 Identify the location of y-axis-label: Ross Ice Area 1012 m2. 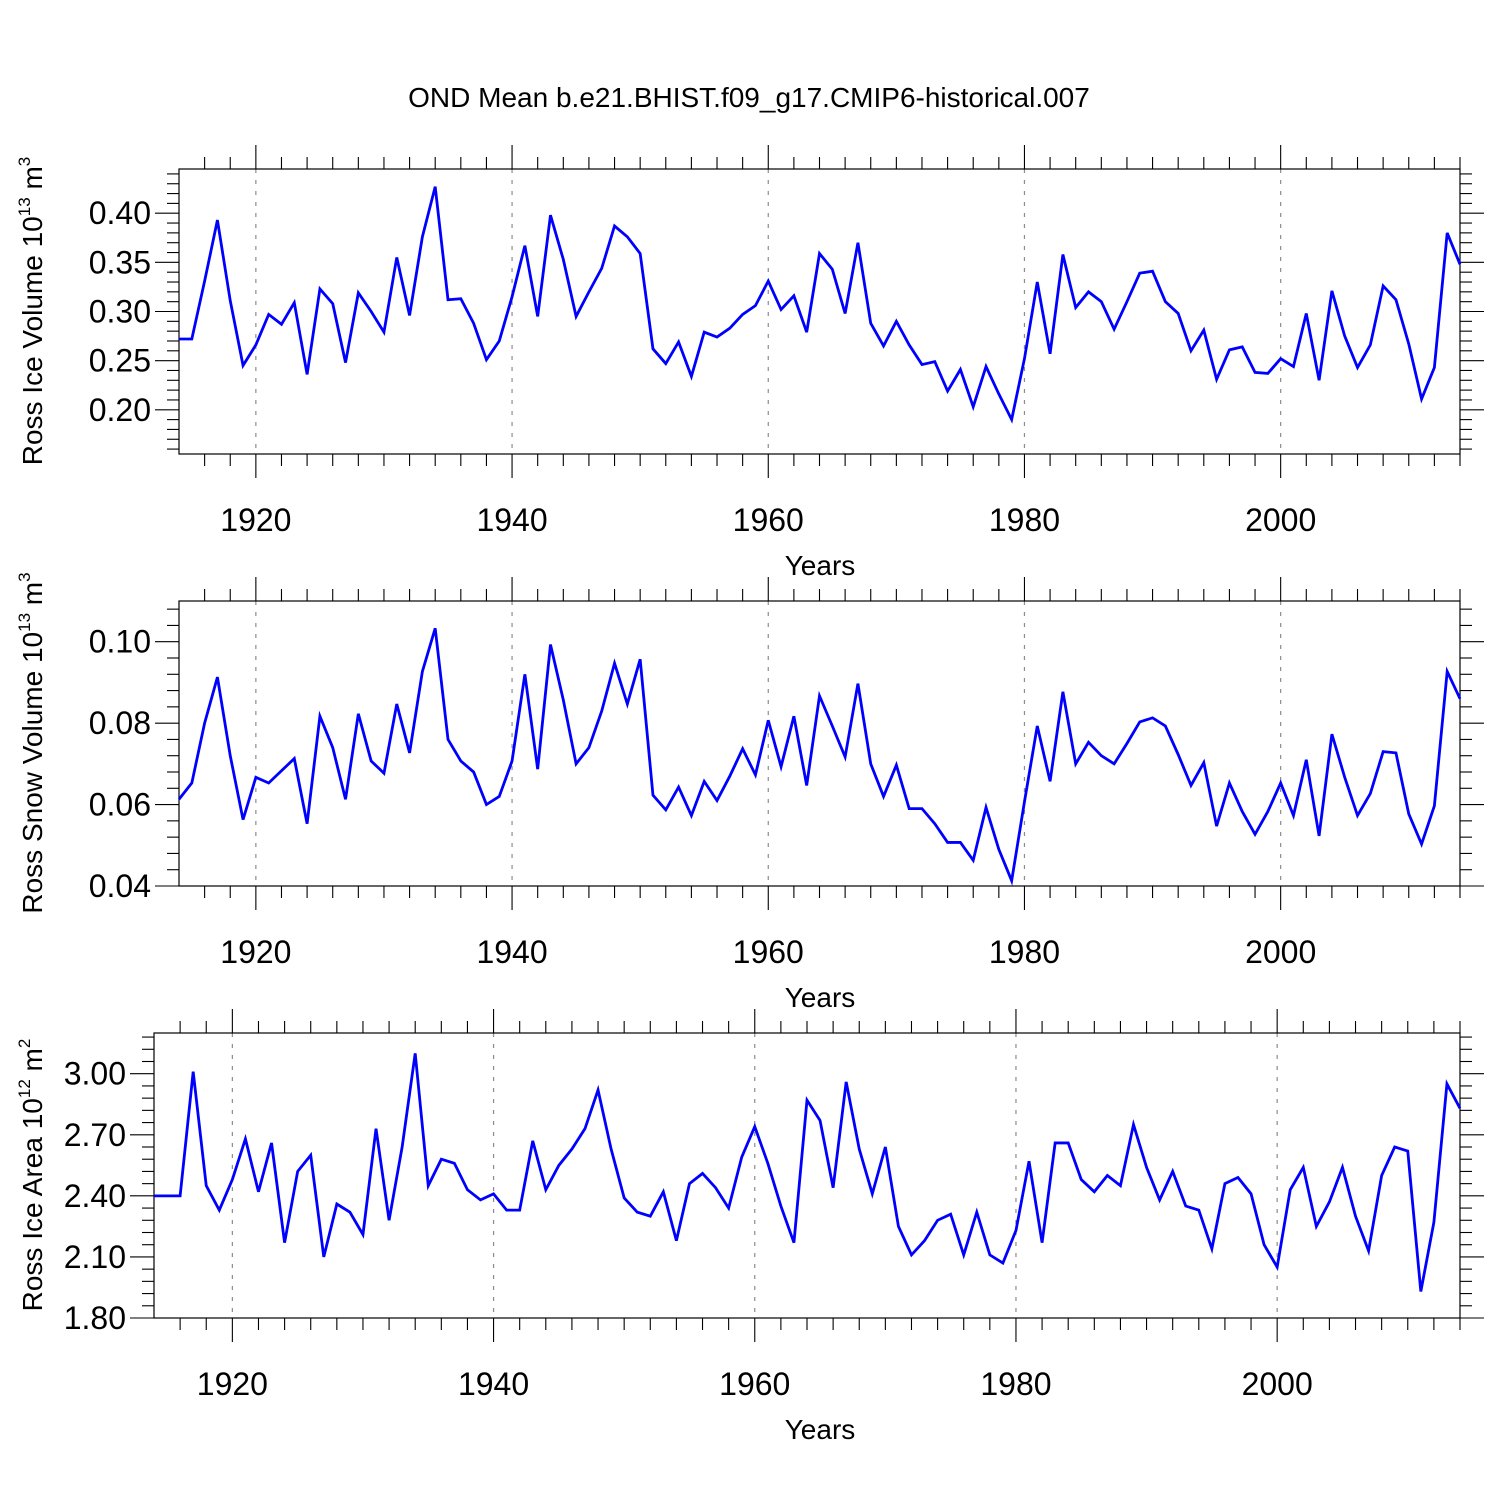
(31, 1175).